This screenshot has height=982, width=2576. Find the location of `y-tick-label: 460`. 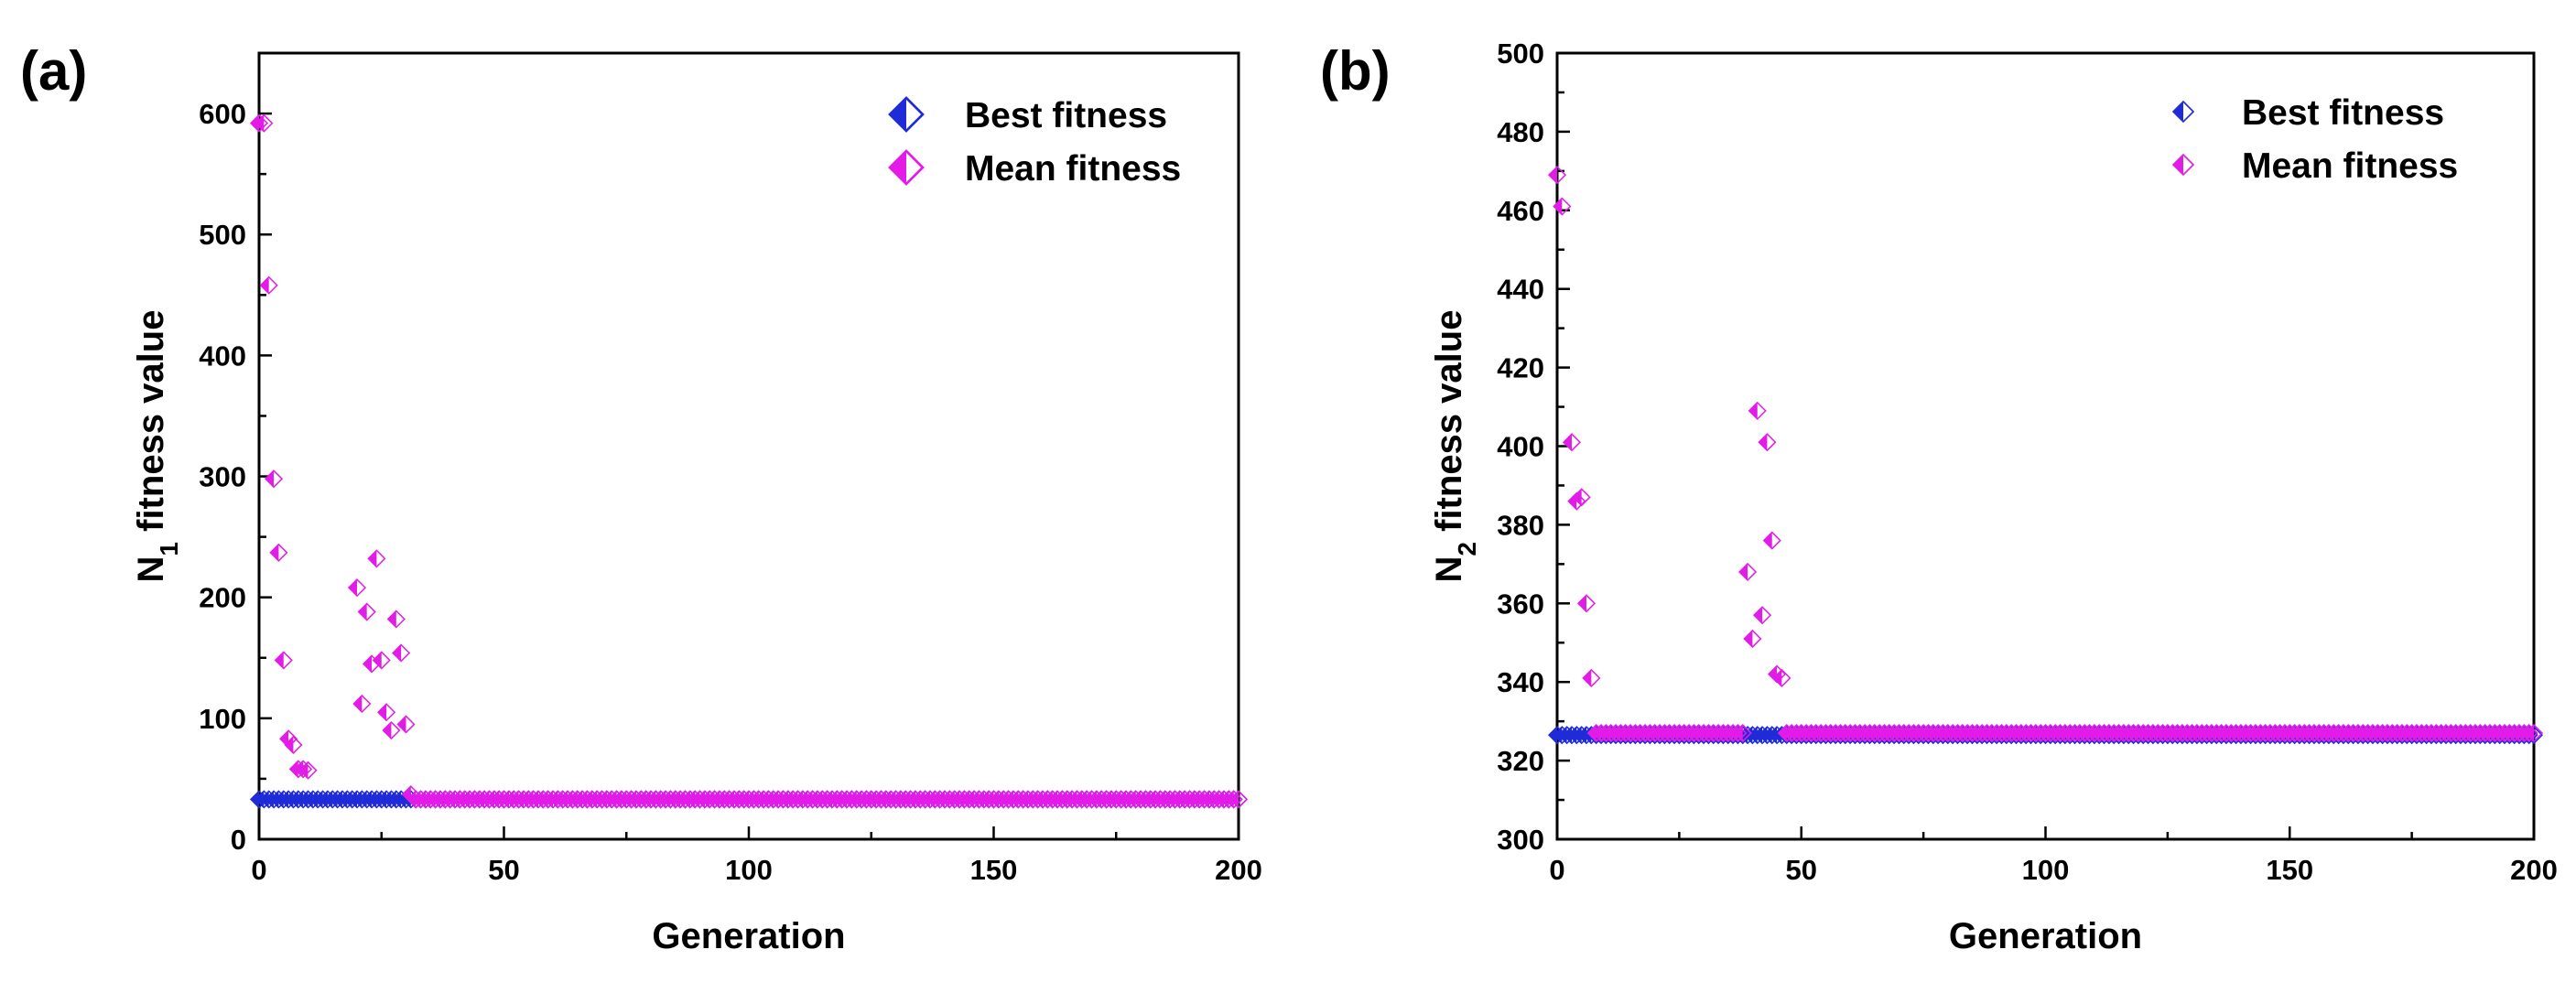

y-tick-label: 460 is located at coordinates (1521, 211).